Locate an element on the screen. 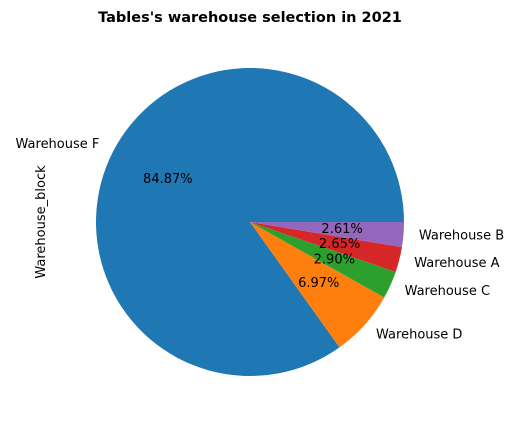 This screenshot has height=425, width=520. pie-slice-warehouse-b is located at coordinates (327, 235).